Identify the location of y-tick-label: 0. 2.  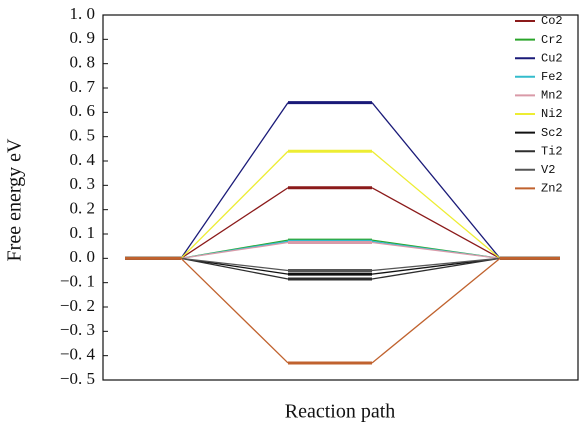
(83, 208).